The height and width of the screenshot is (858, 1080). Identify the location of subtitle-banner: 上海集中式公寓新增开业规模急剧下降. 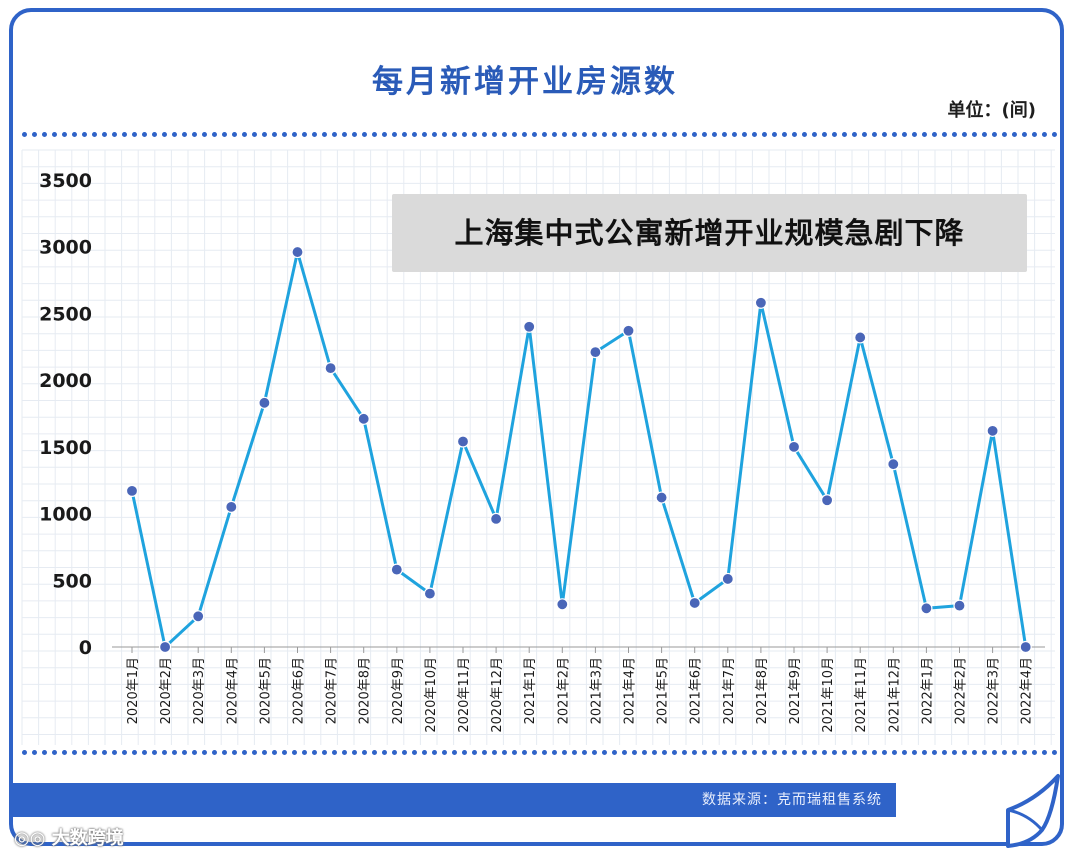
(709, 233).